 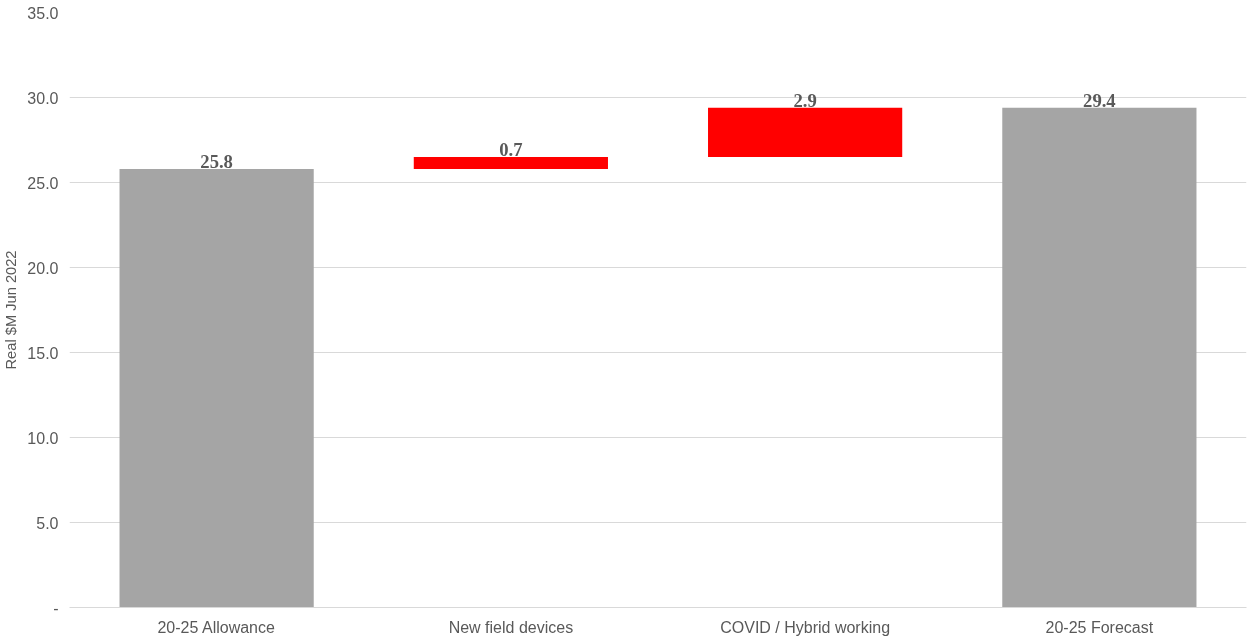 What do you see at coordinates (47, 523) in the screenshot?
I see `y-tick-label: 5.0` at bounding box center [47, 523].